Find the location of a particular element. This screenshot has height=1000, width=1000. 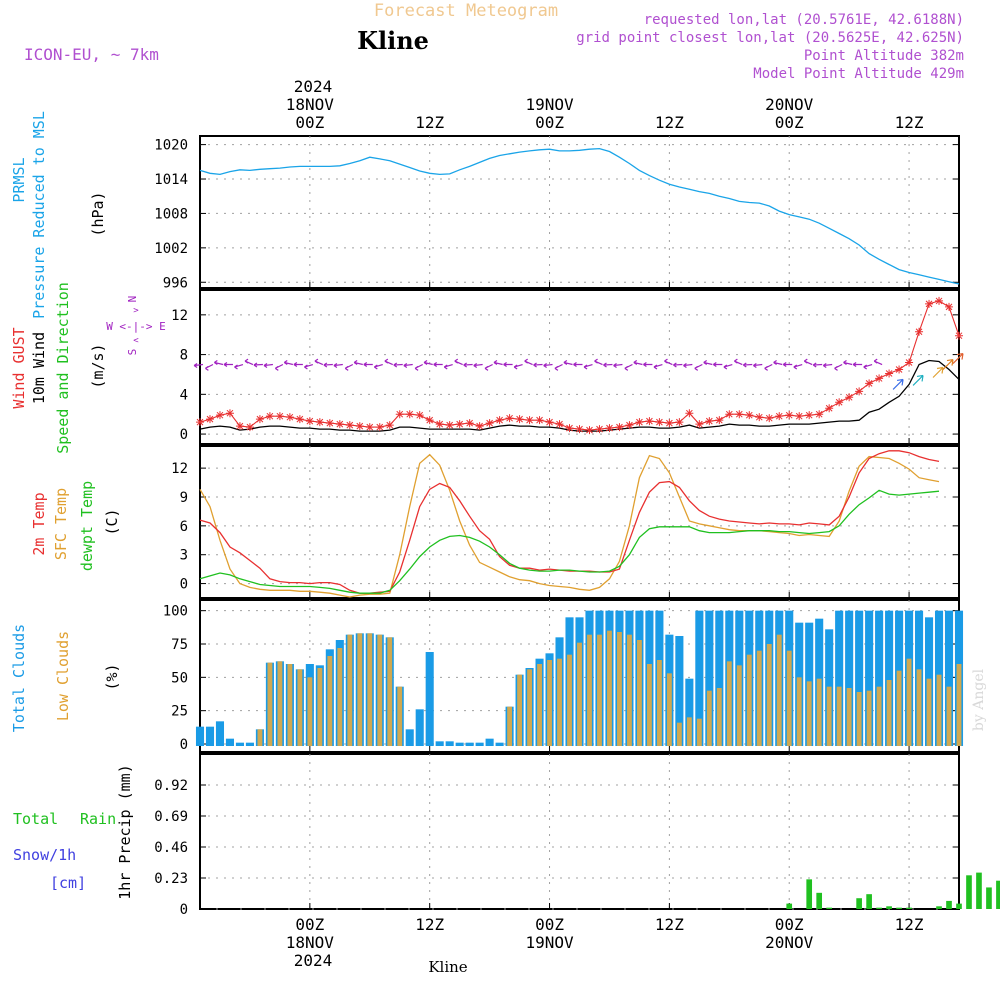

precip-rain-label: Rain is located at coordinates (98, 819).